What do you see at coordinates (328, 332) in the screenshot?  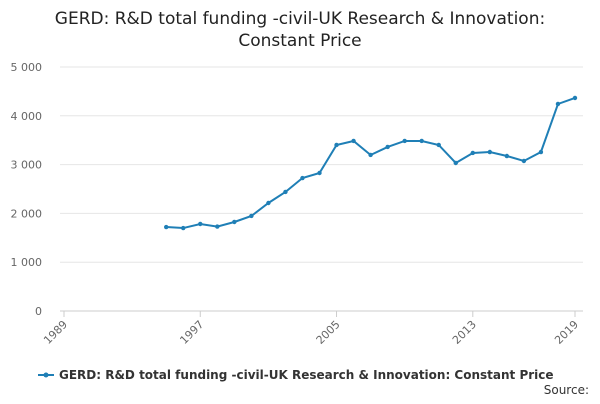 I see `x-tick-label: 2005` at bounding box center [328, 332].